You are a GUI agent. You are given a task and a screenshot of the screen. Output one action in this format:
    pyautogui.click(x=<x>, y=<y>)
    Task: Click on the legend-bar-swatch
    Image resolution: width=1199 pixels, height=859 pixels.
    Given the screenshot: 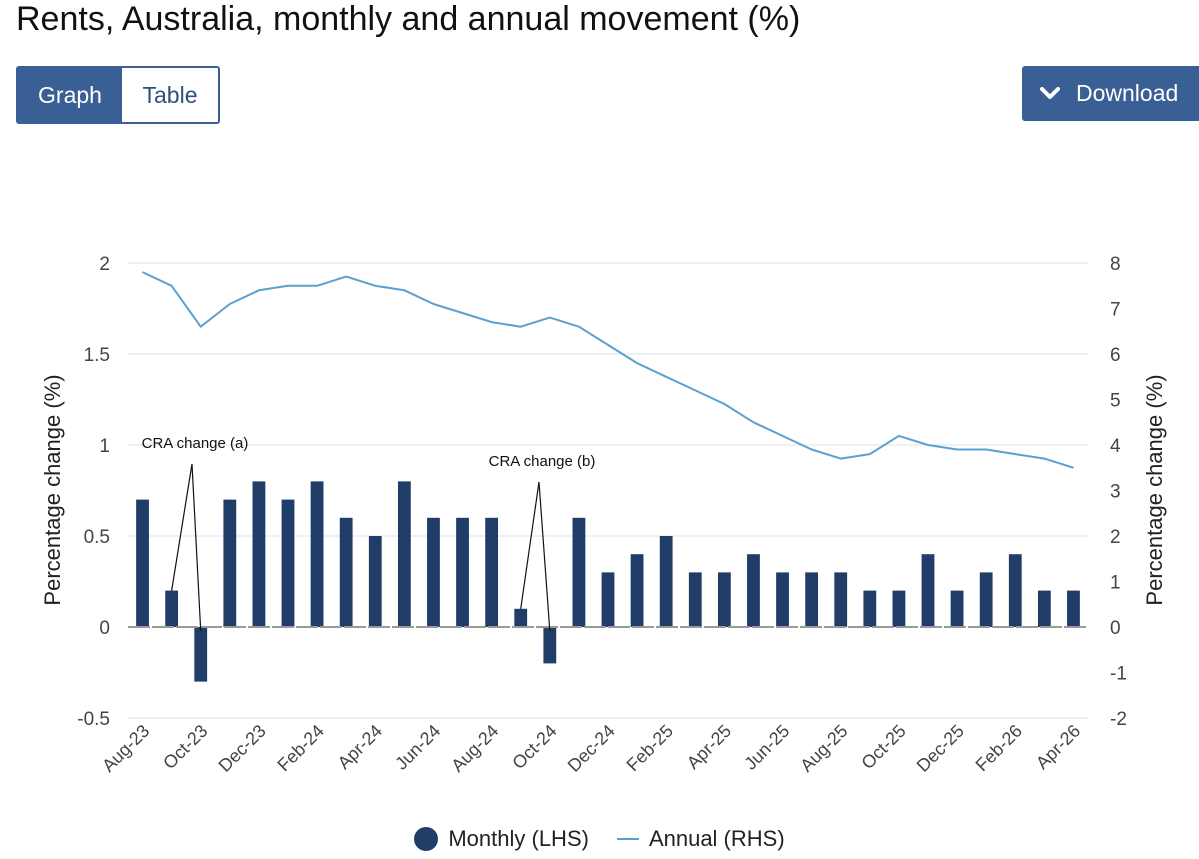 What is the action you would take?
    pyautogui.click(x=426, y=839)
    